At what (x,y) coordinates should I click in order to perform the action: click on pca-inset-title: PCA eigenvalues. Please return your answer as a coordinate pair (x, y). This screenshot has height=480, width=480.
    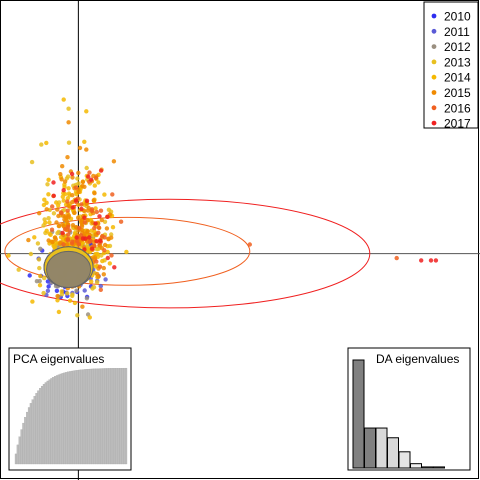
    Looking at the image, I should click on (58, 359).